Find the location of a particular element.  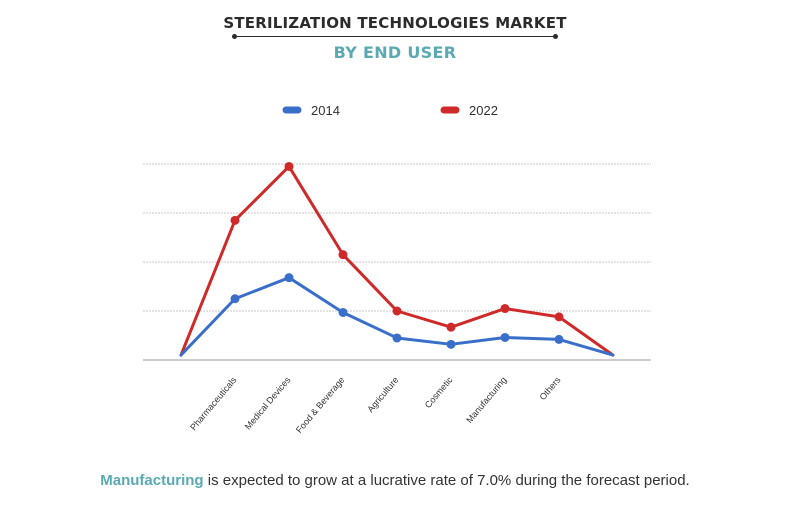

title-underline is located at coordinates (395, 36).